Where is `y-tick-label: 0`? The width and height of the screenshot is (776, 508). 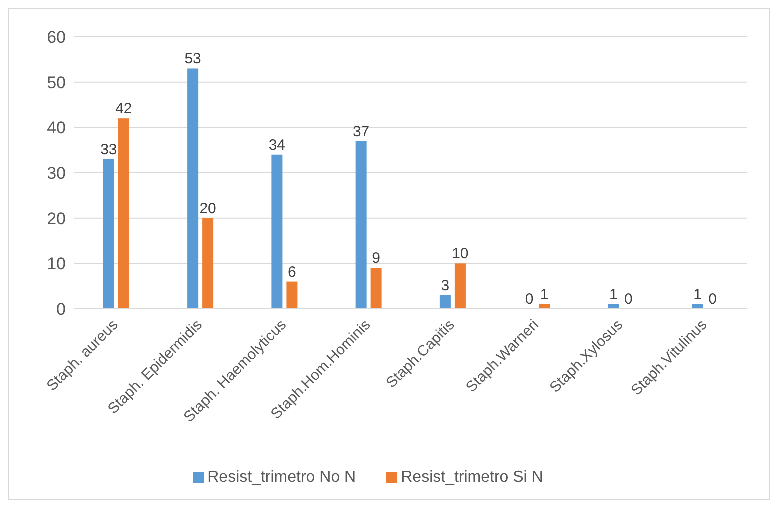
y-tick-label: 0 is located at coordinates (61, 310).